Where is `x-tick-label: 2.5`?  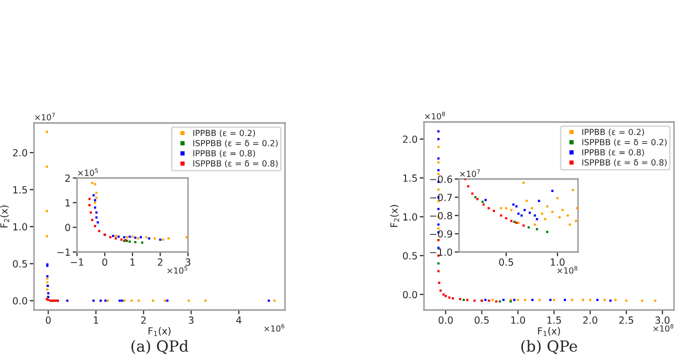 x-tick-label: 2.5 is located at coordinates (626, 320).